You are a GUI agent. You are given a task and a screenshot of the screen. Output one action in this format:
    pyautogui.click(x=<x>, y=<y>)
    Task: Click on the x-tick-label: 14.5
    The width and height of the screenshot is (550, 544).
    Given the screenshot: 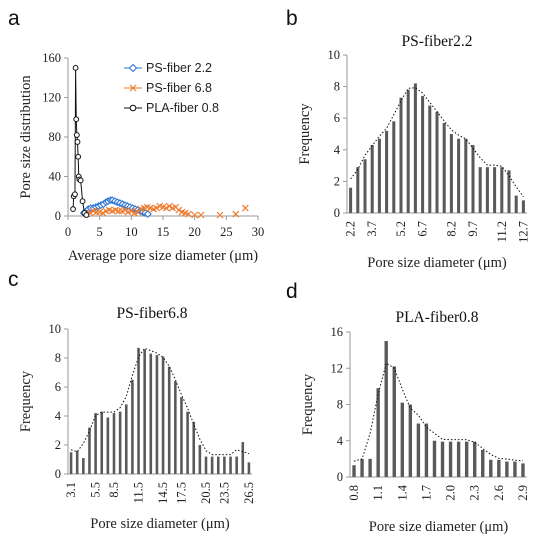 What is the action you would take?
    pyautogui.click(x=163, y=493)
    